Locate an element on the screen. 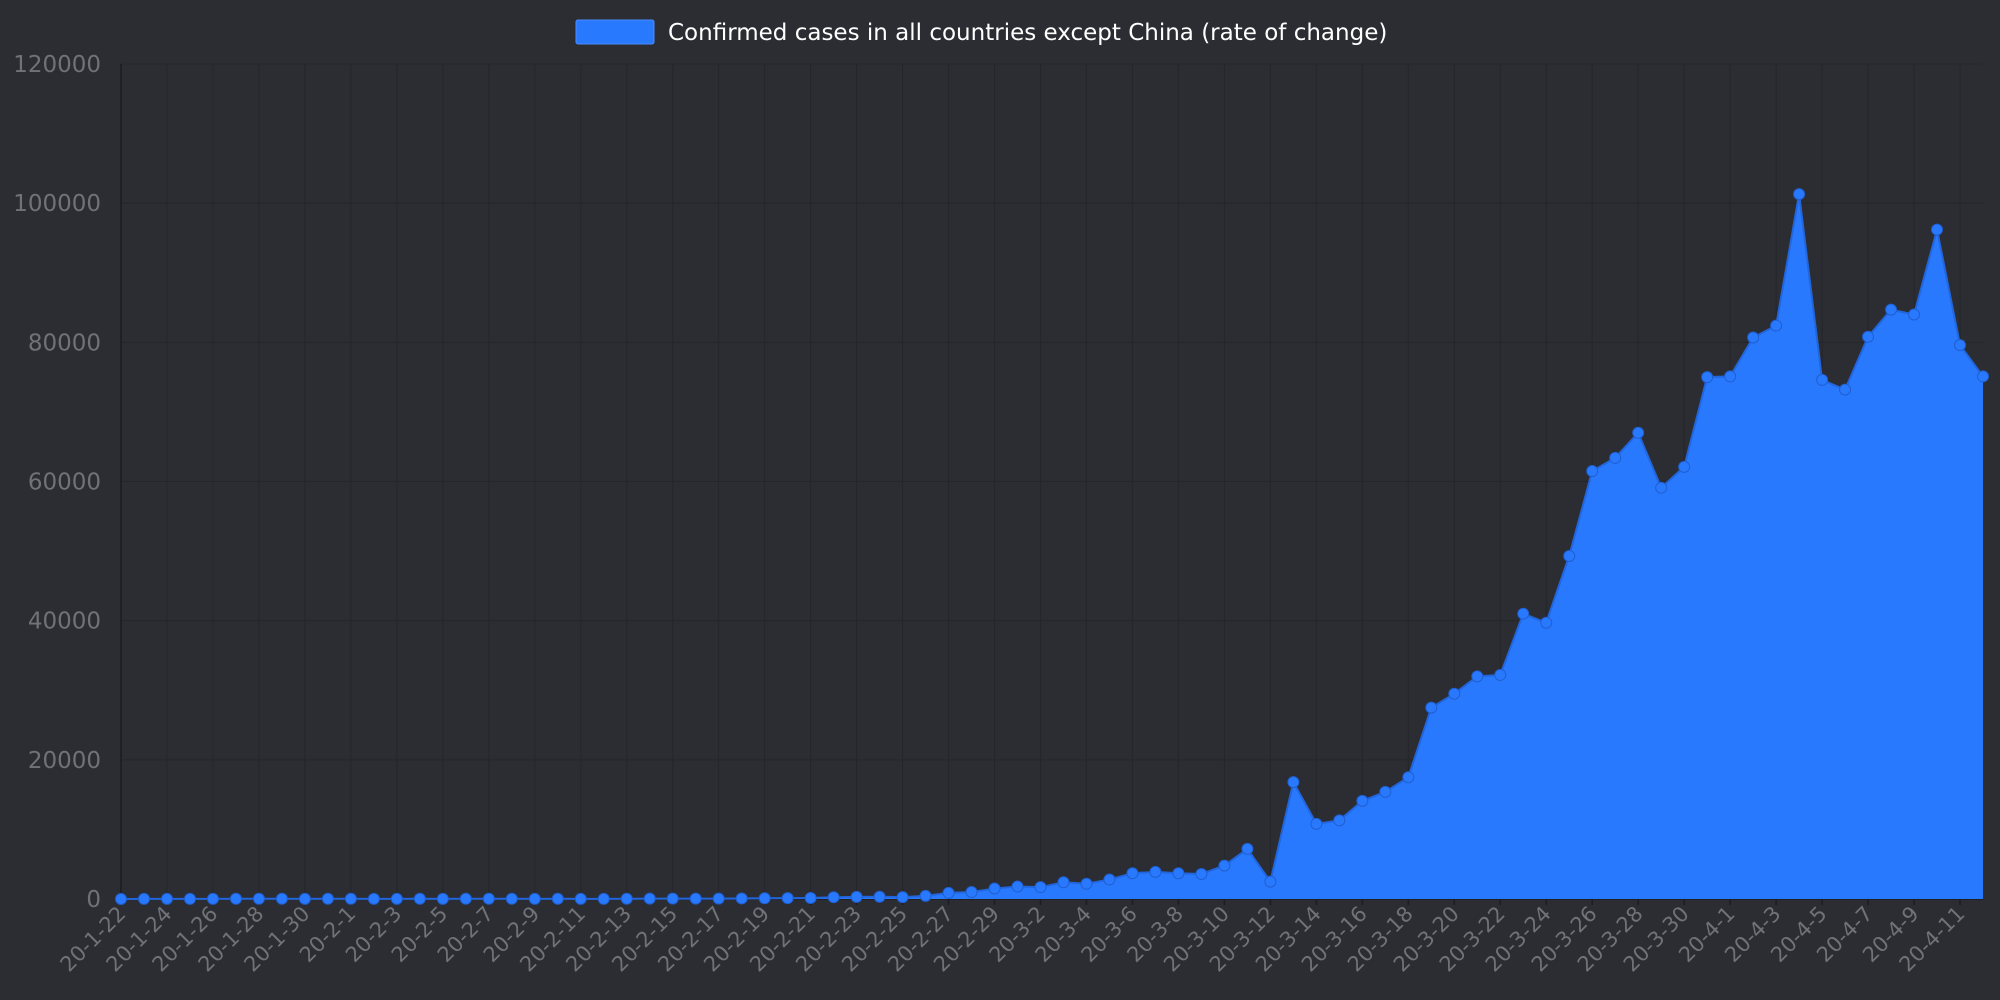  y-tick-label: 0 is located at coordinates (93, 900).